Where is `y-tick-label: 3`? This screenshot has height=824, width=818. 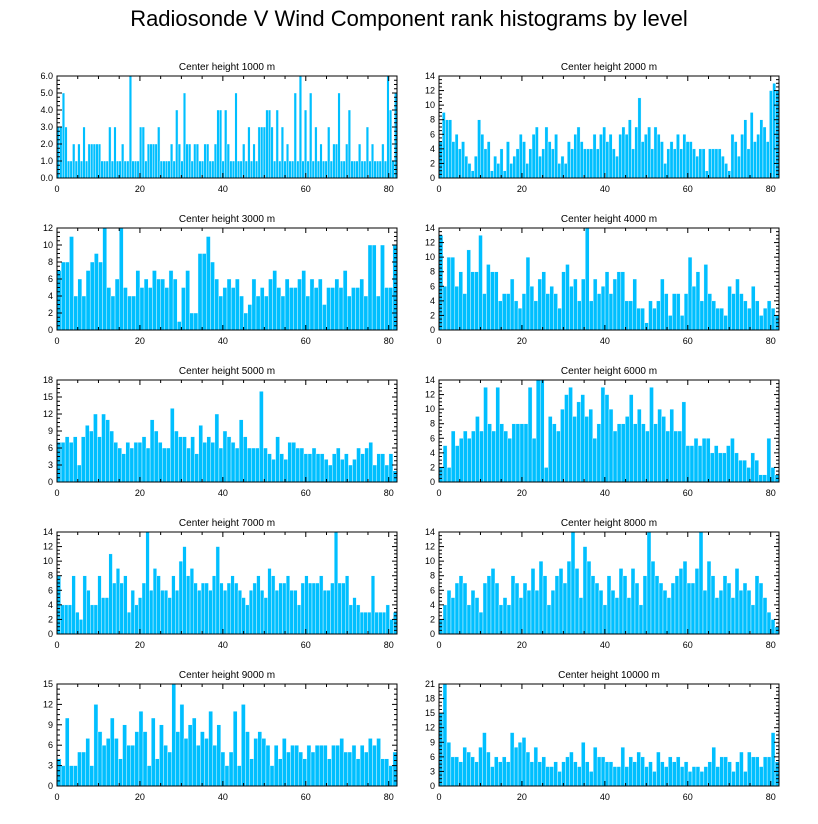
y-tick-label: 3 is located at coordinates (432, 771).